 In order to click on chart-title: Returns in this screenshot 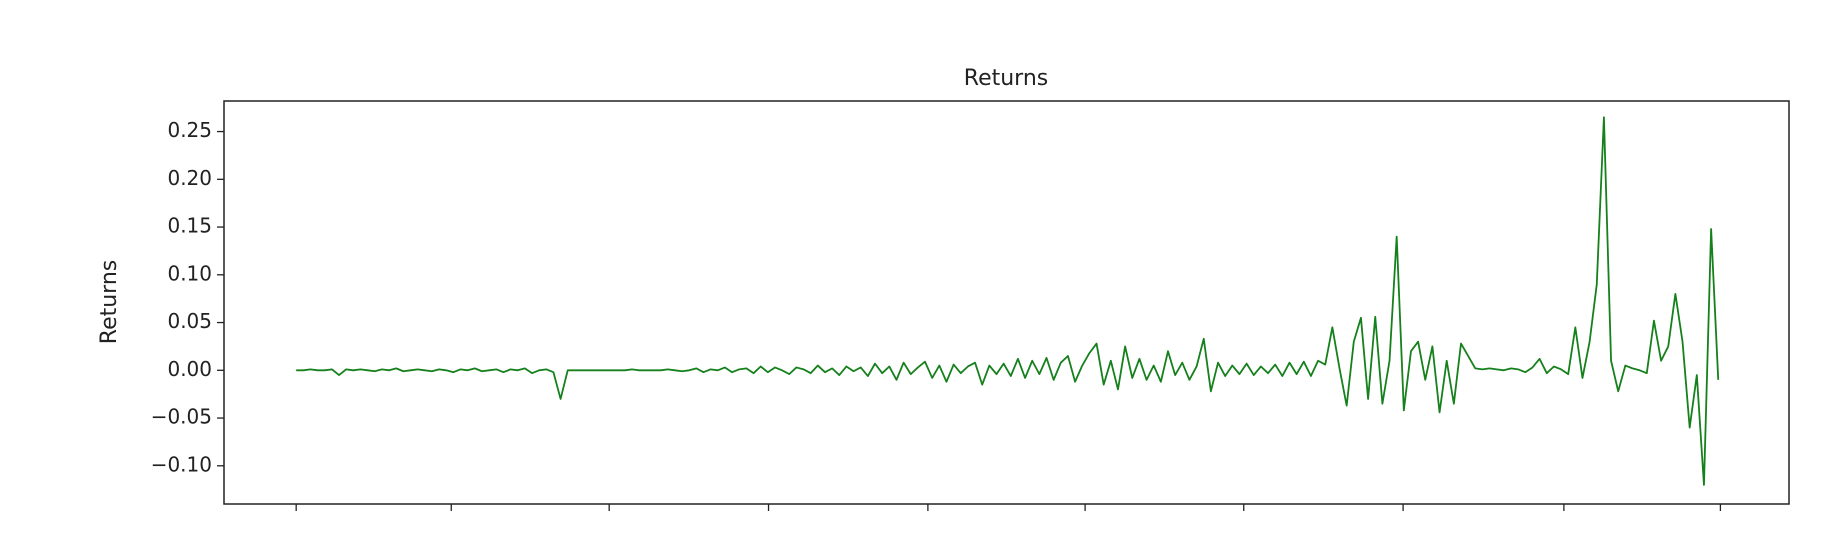, I will do `click(1006, 78)`.